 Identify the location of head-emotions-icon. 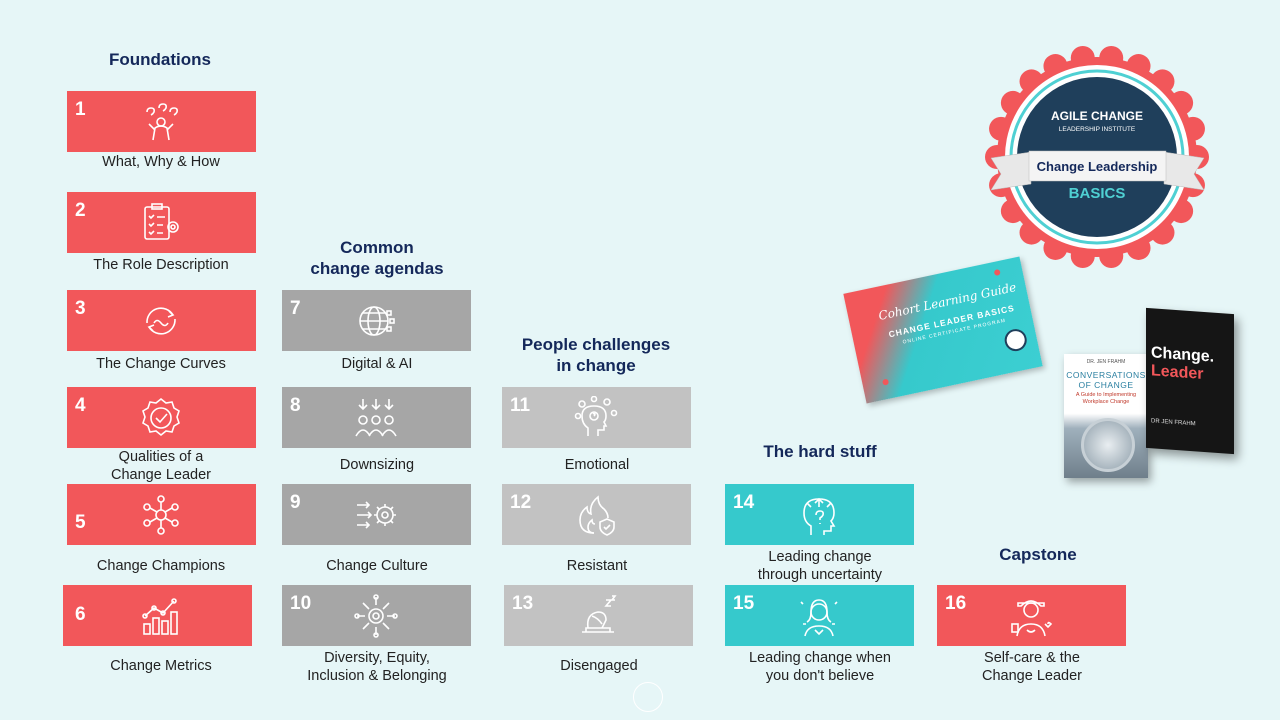
(596, 416).